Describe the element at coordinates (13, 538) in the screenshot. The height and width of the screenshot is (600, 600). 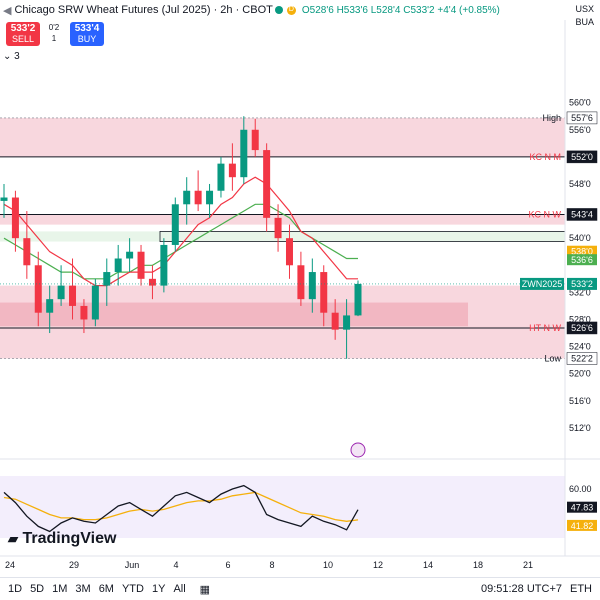
I see `tradingview-logo-icon: ▰` at that location.